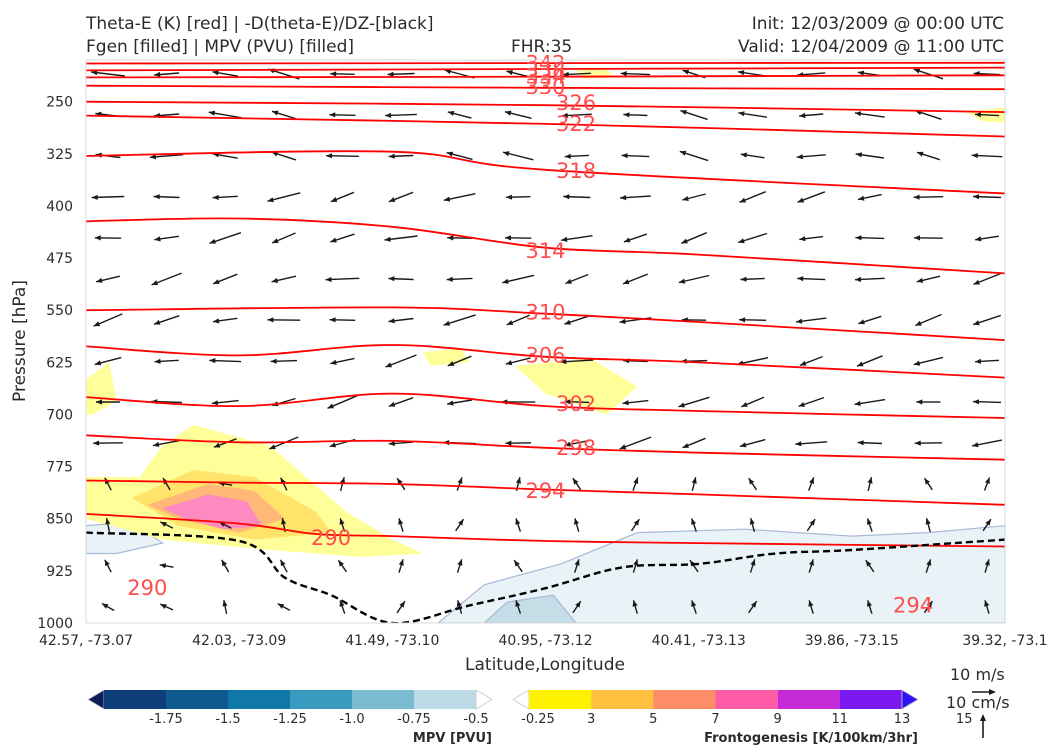 This screenshot has width=1050, height=750. I want to click on title-left-line2: Fgen [filled] | MPV (PVU) [filled], so click(220, 47).